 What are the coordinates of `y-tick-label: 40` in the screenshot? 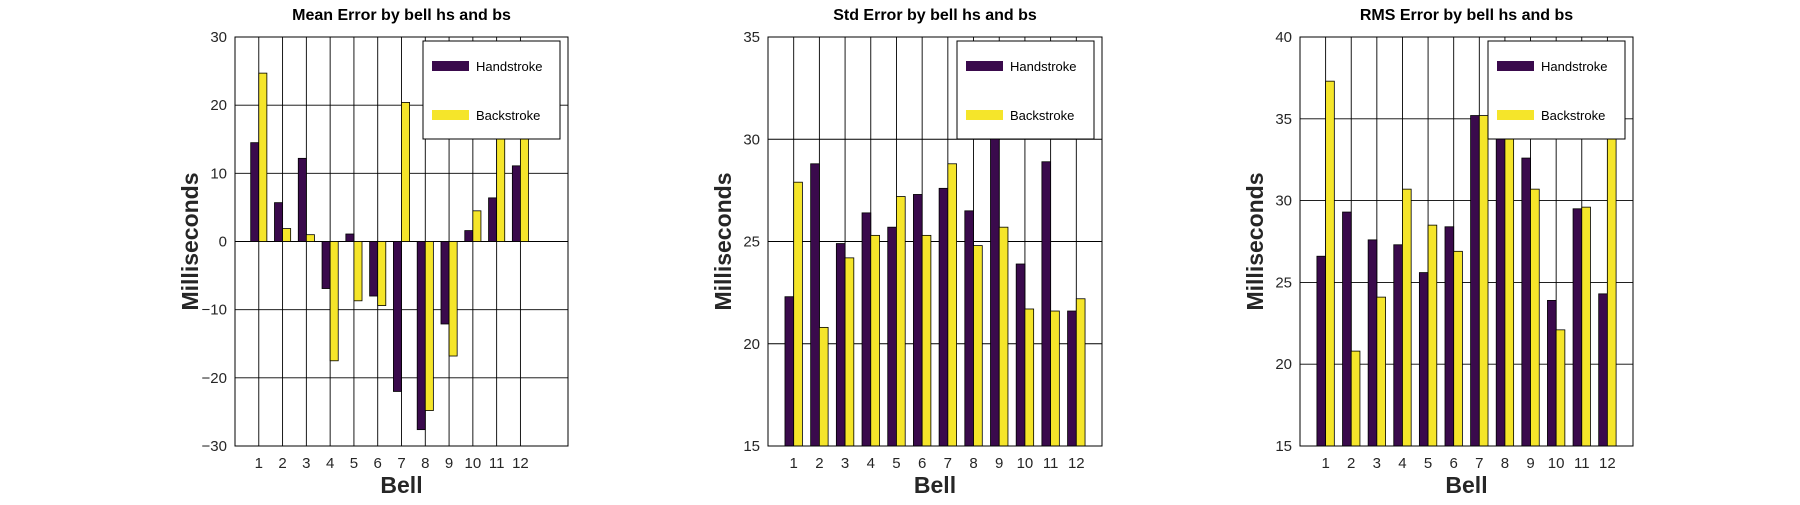 It's located at (1283, 37).